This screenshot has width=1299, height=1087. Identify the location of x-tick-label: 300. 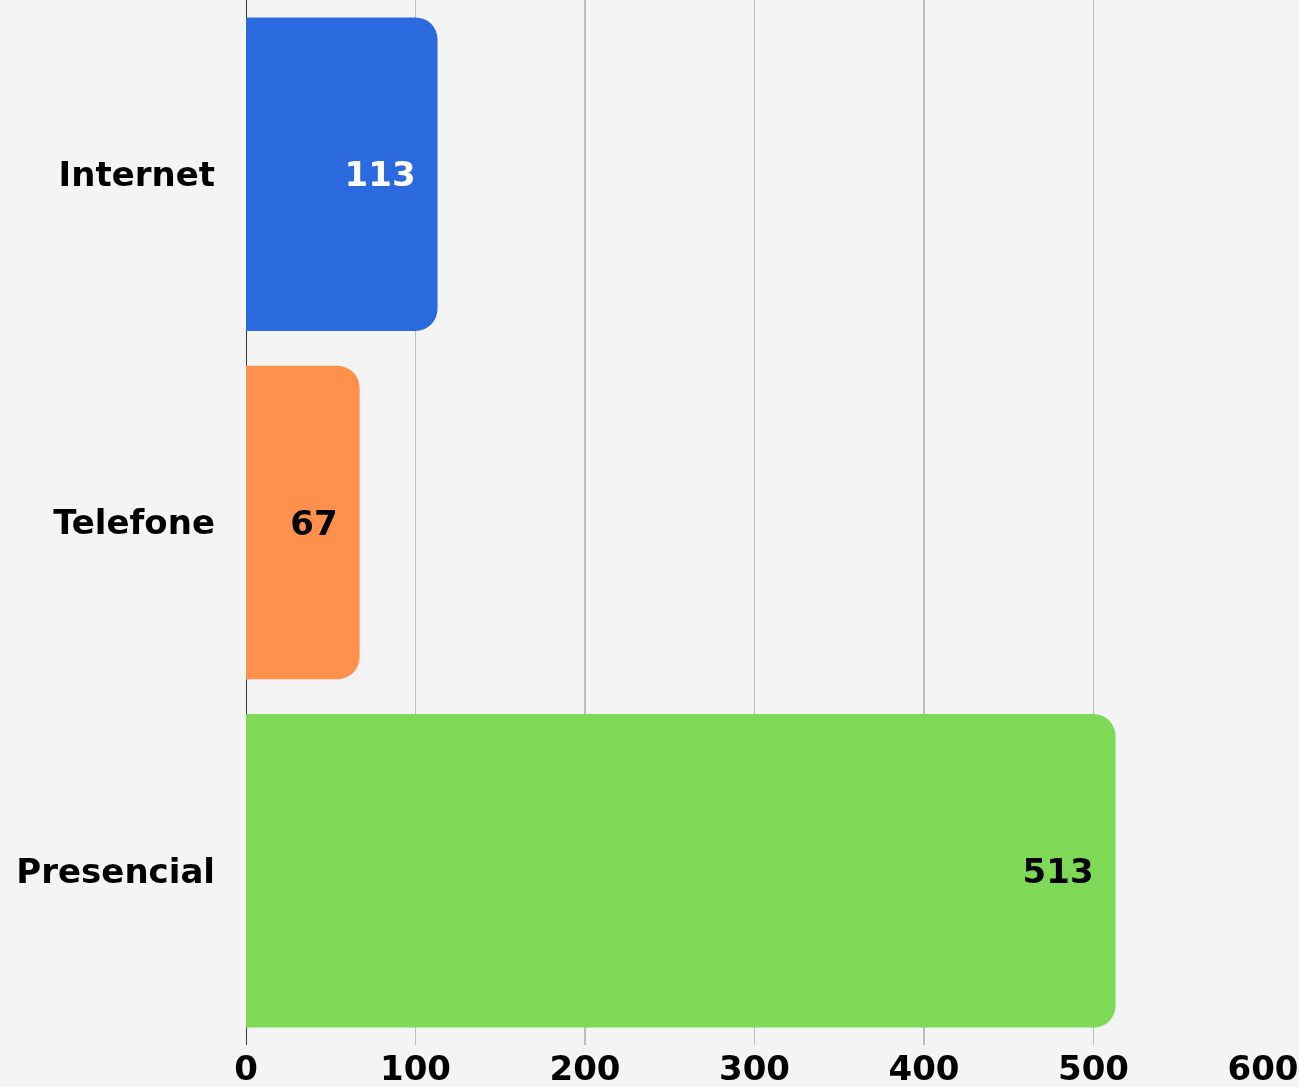
(754, 1067).